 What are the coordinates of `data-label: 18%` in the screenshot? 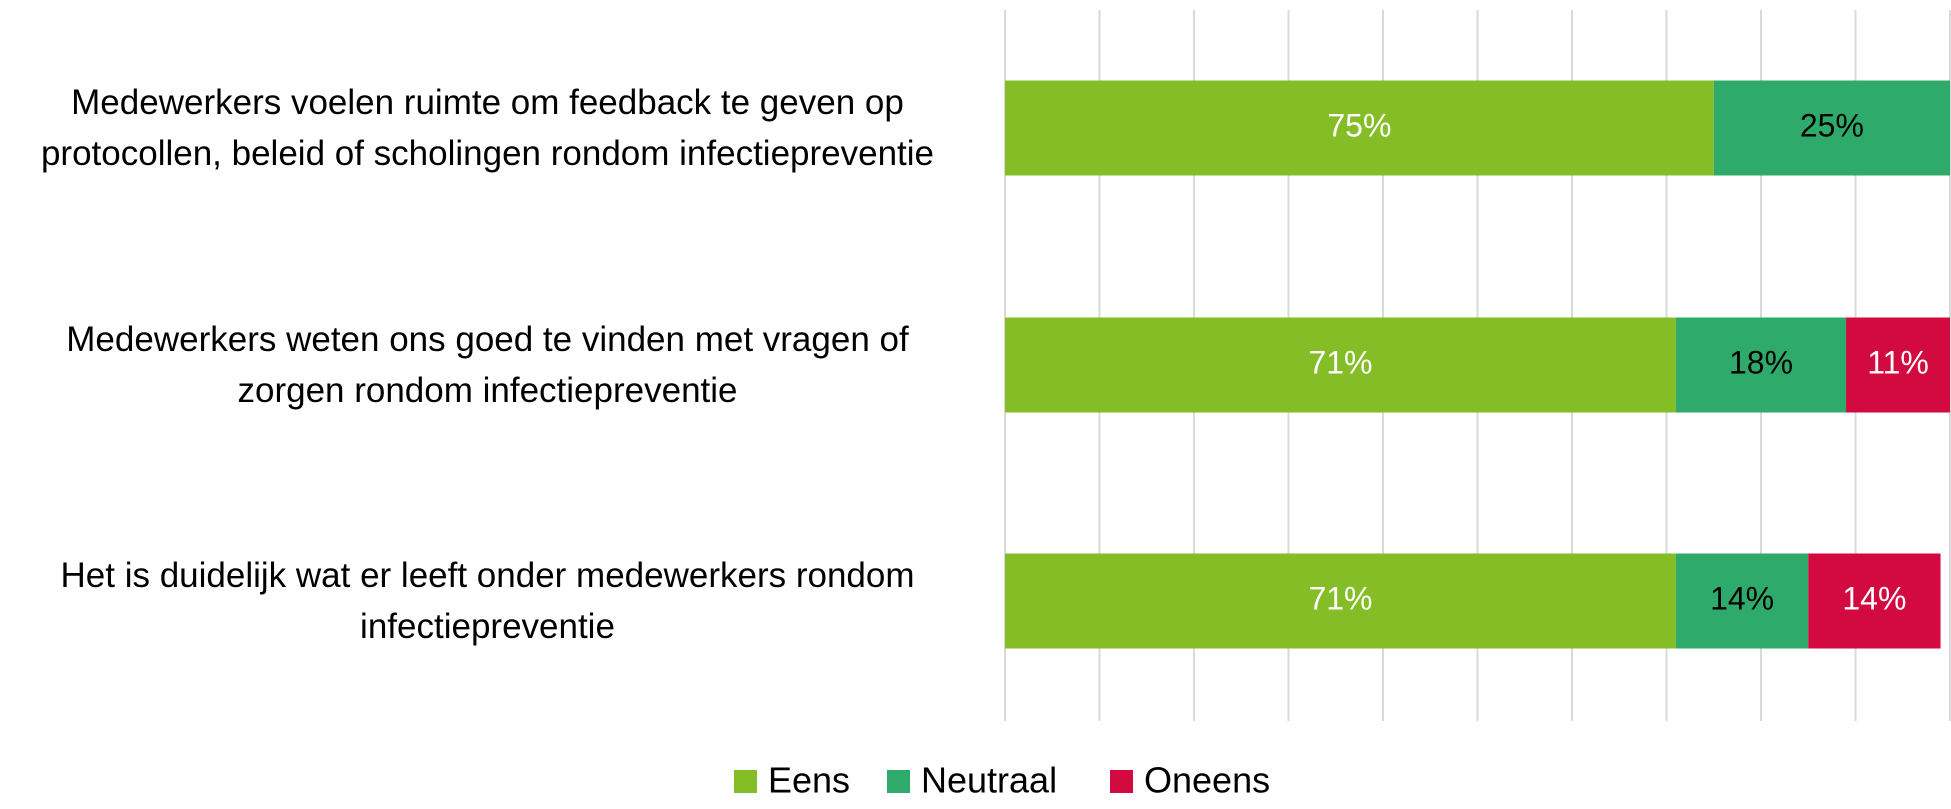 It's located at (1761, 362).